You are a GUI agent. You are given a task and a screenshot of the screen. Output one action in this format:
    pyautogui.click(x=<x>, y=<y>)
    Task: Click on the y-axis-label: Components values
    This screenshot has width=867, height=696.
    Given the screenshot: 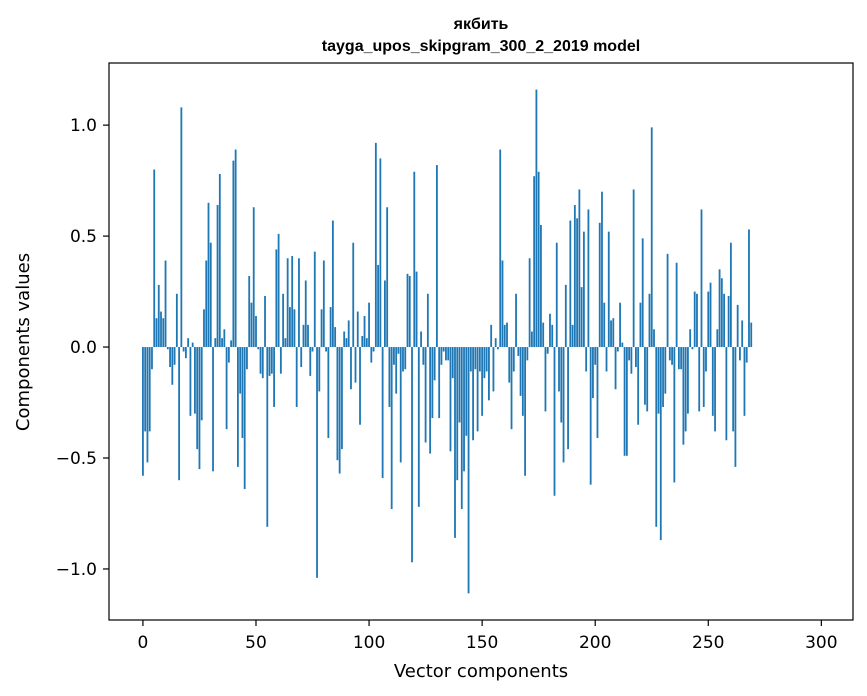 What is the action you would take?
    pyautogui.click(x=23, y=342)
    